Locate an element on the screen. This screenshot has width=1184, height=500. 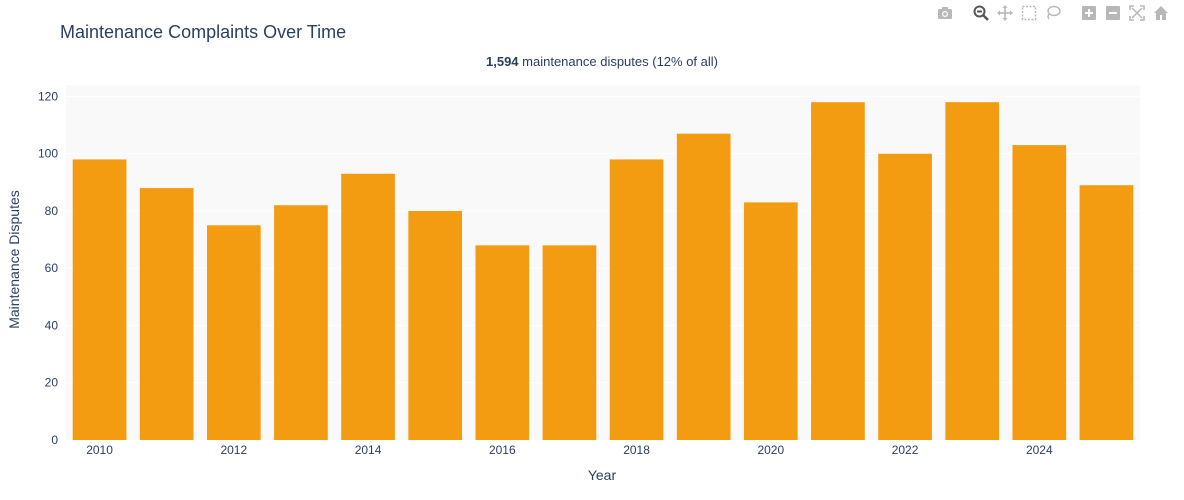
bar-2012 is located at coordinates (233, 332).